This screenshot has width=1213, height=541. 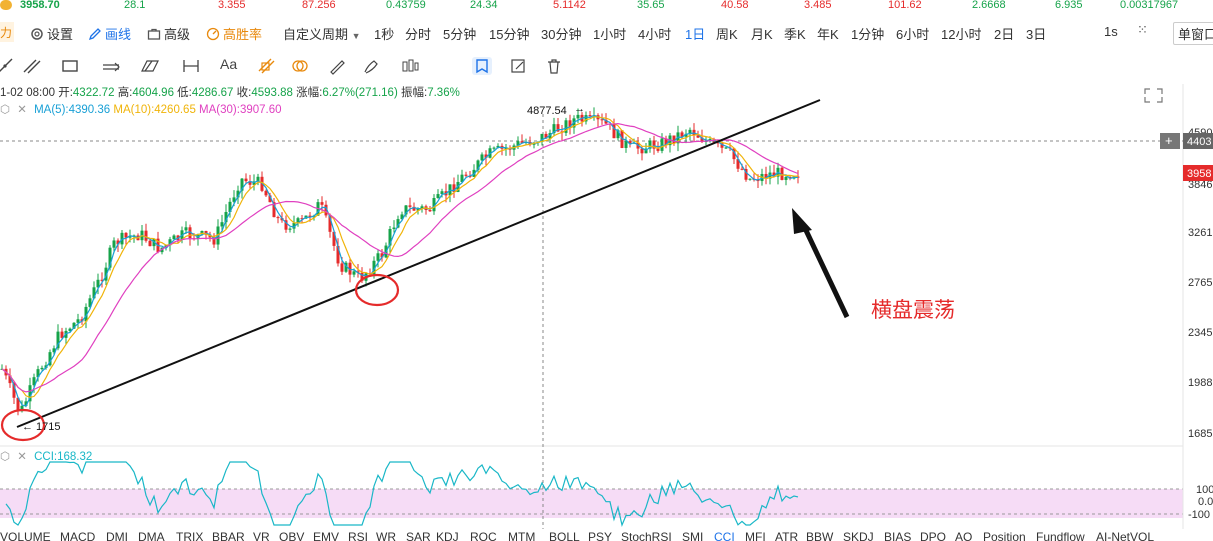 What do you see at coordinates (724, 535) in the screenshot?
I see `tab-cci: CCI` at bounding box center [724, 535].